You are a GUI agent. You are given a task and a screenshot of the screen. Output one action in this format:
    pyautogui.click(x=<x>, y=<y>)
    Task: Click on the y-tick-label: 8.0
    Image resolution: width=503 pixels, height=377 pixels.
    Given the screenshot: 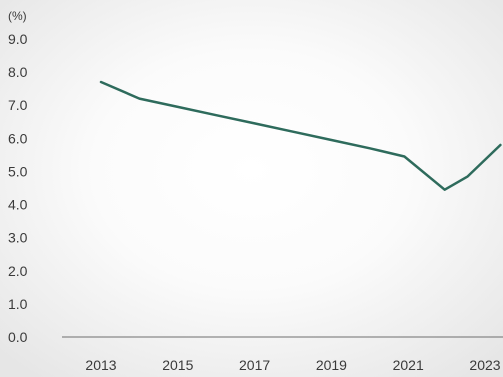 What is the action you would take?
    pyautogui.click(x=18, y=72)
    